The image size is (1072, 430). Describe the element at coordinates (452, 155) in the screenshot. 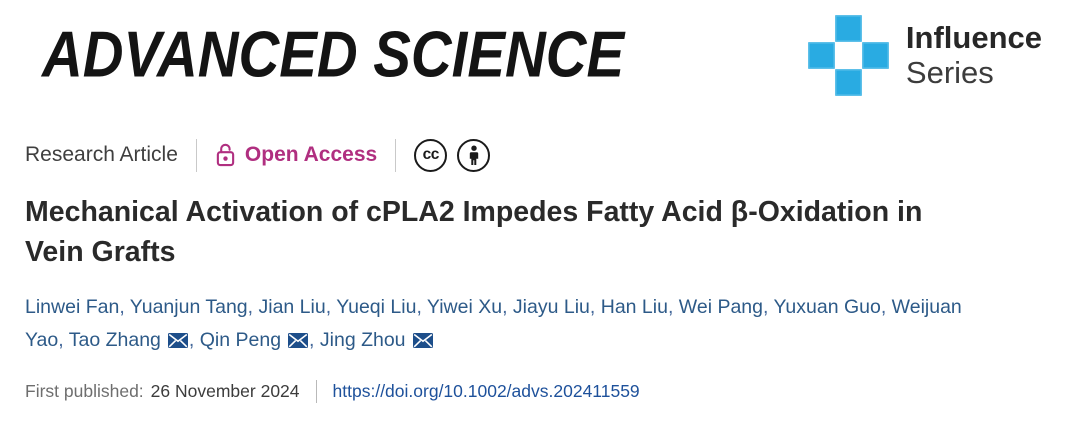

I see `license-icons: cc` at that location.